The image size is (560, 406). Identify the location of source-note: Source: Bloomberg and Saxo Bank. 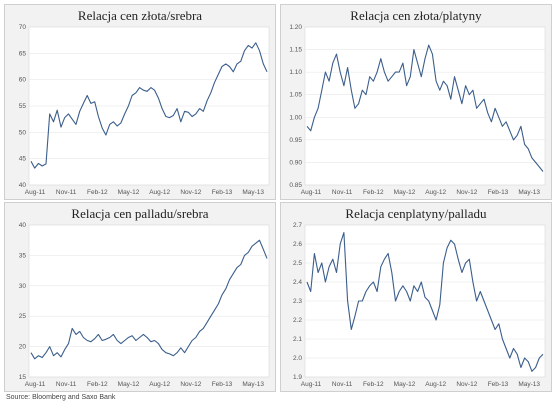
(61, 397).